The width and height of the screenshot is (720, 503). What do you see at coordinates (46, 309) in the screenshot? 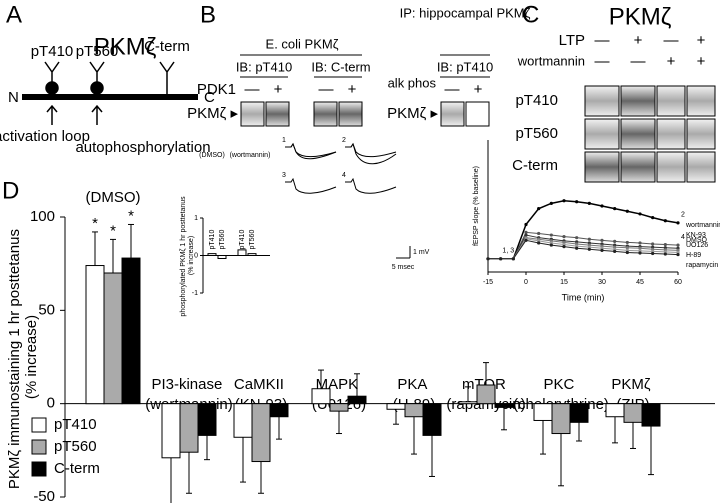
I see `y-tick-label: 50` at bounding box center [46, 309].